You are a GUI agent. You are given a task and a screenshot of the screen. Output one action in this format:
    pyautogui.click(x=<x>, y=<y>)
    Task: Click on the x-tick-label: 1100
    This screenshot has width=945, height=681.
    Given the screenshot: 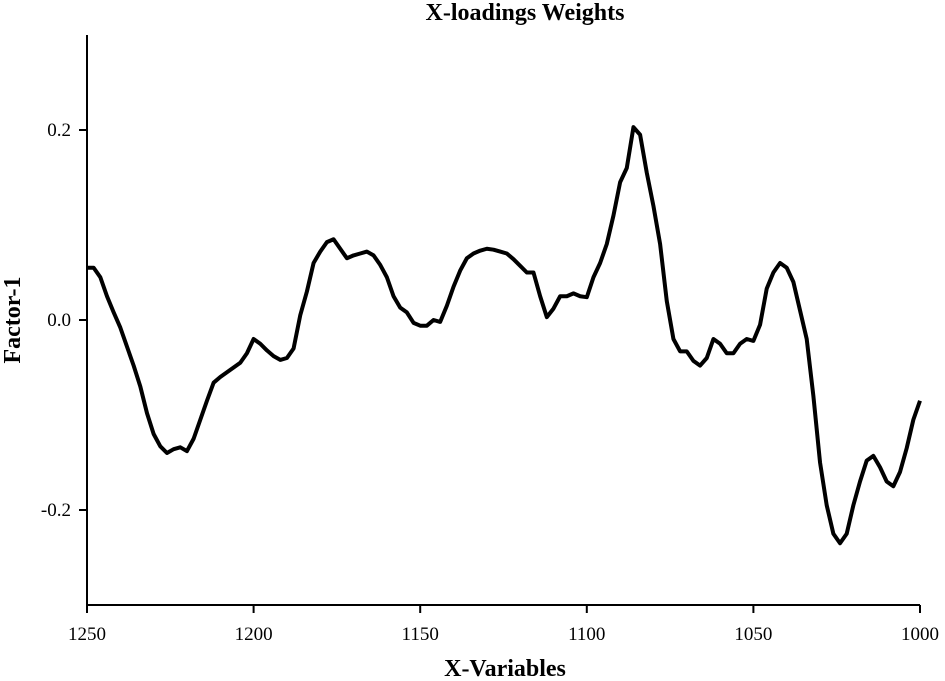 What is the action you would take?
    pyautogui.click(x=586, y=634)
    